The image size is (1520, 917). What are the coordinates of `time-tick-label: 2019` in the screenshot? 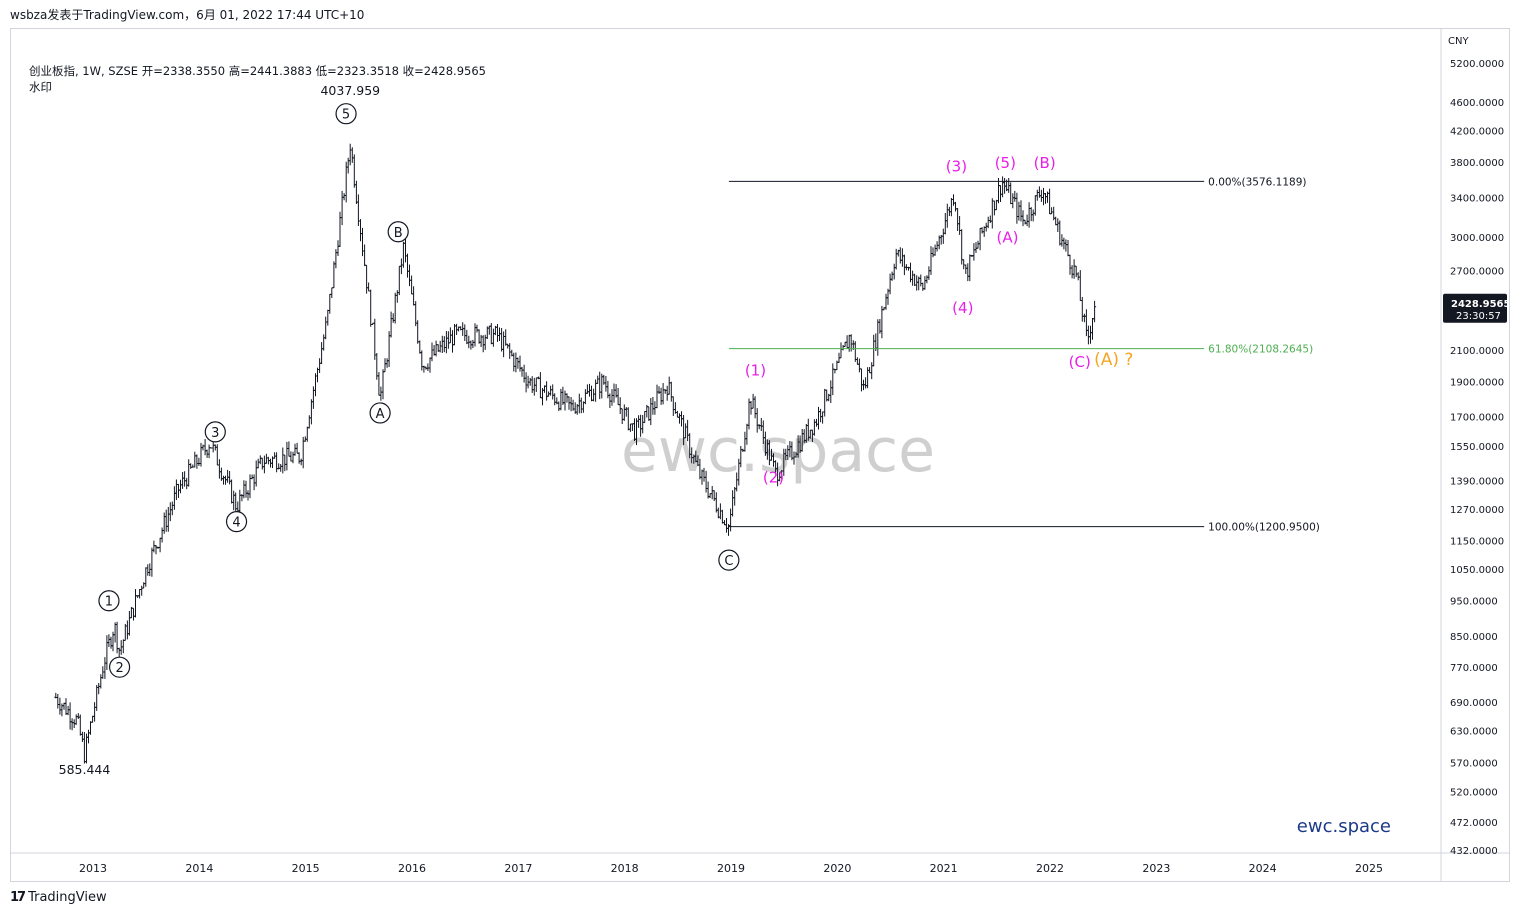 It's located at (731, 868).